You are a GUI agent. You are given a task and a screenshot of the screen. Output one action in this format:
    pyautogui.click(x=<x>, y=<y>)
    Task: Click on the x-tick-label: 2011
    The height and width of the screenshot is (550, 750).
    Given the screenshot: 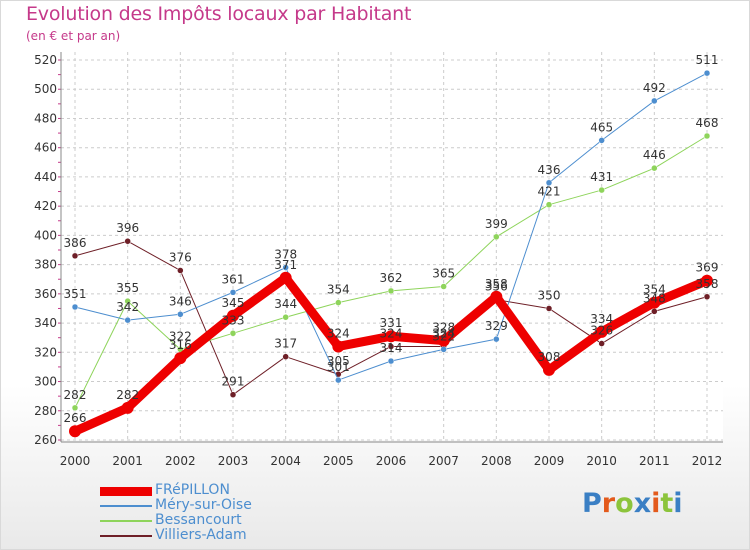 What is the action you would take?
    pyautogui.click(x=654, y=461)
    